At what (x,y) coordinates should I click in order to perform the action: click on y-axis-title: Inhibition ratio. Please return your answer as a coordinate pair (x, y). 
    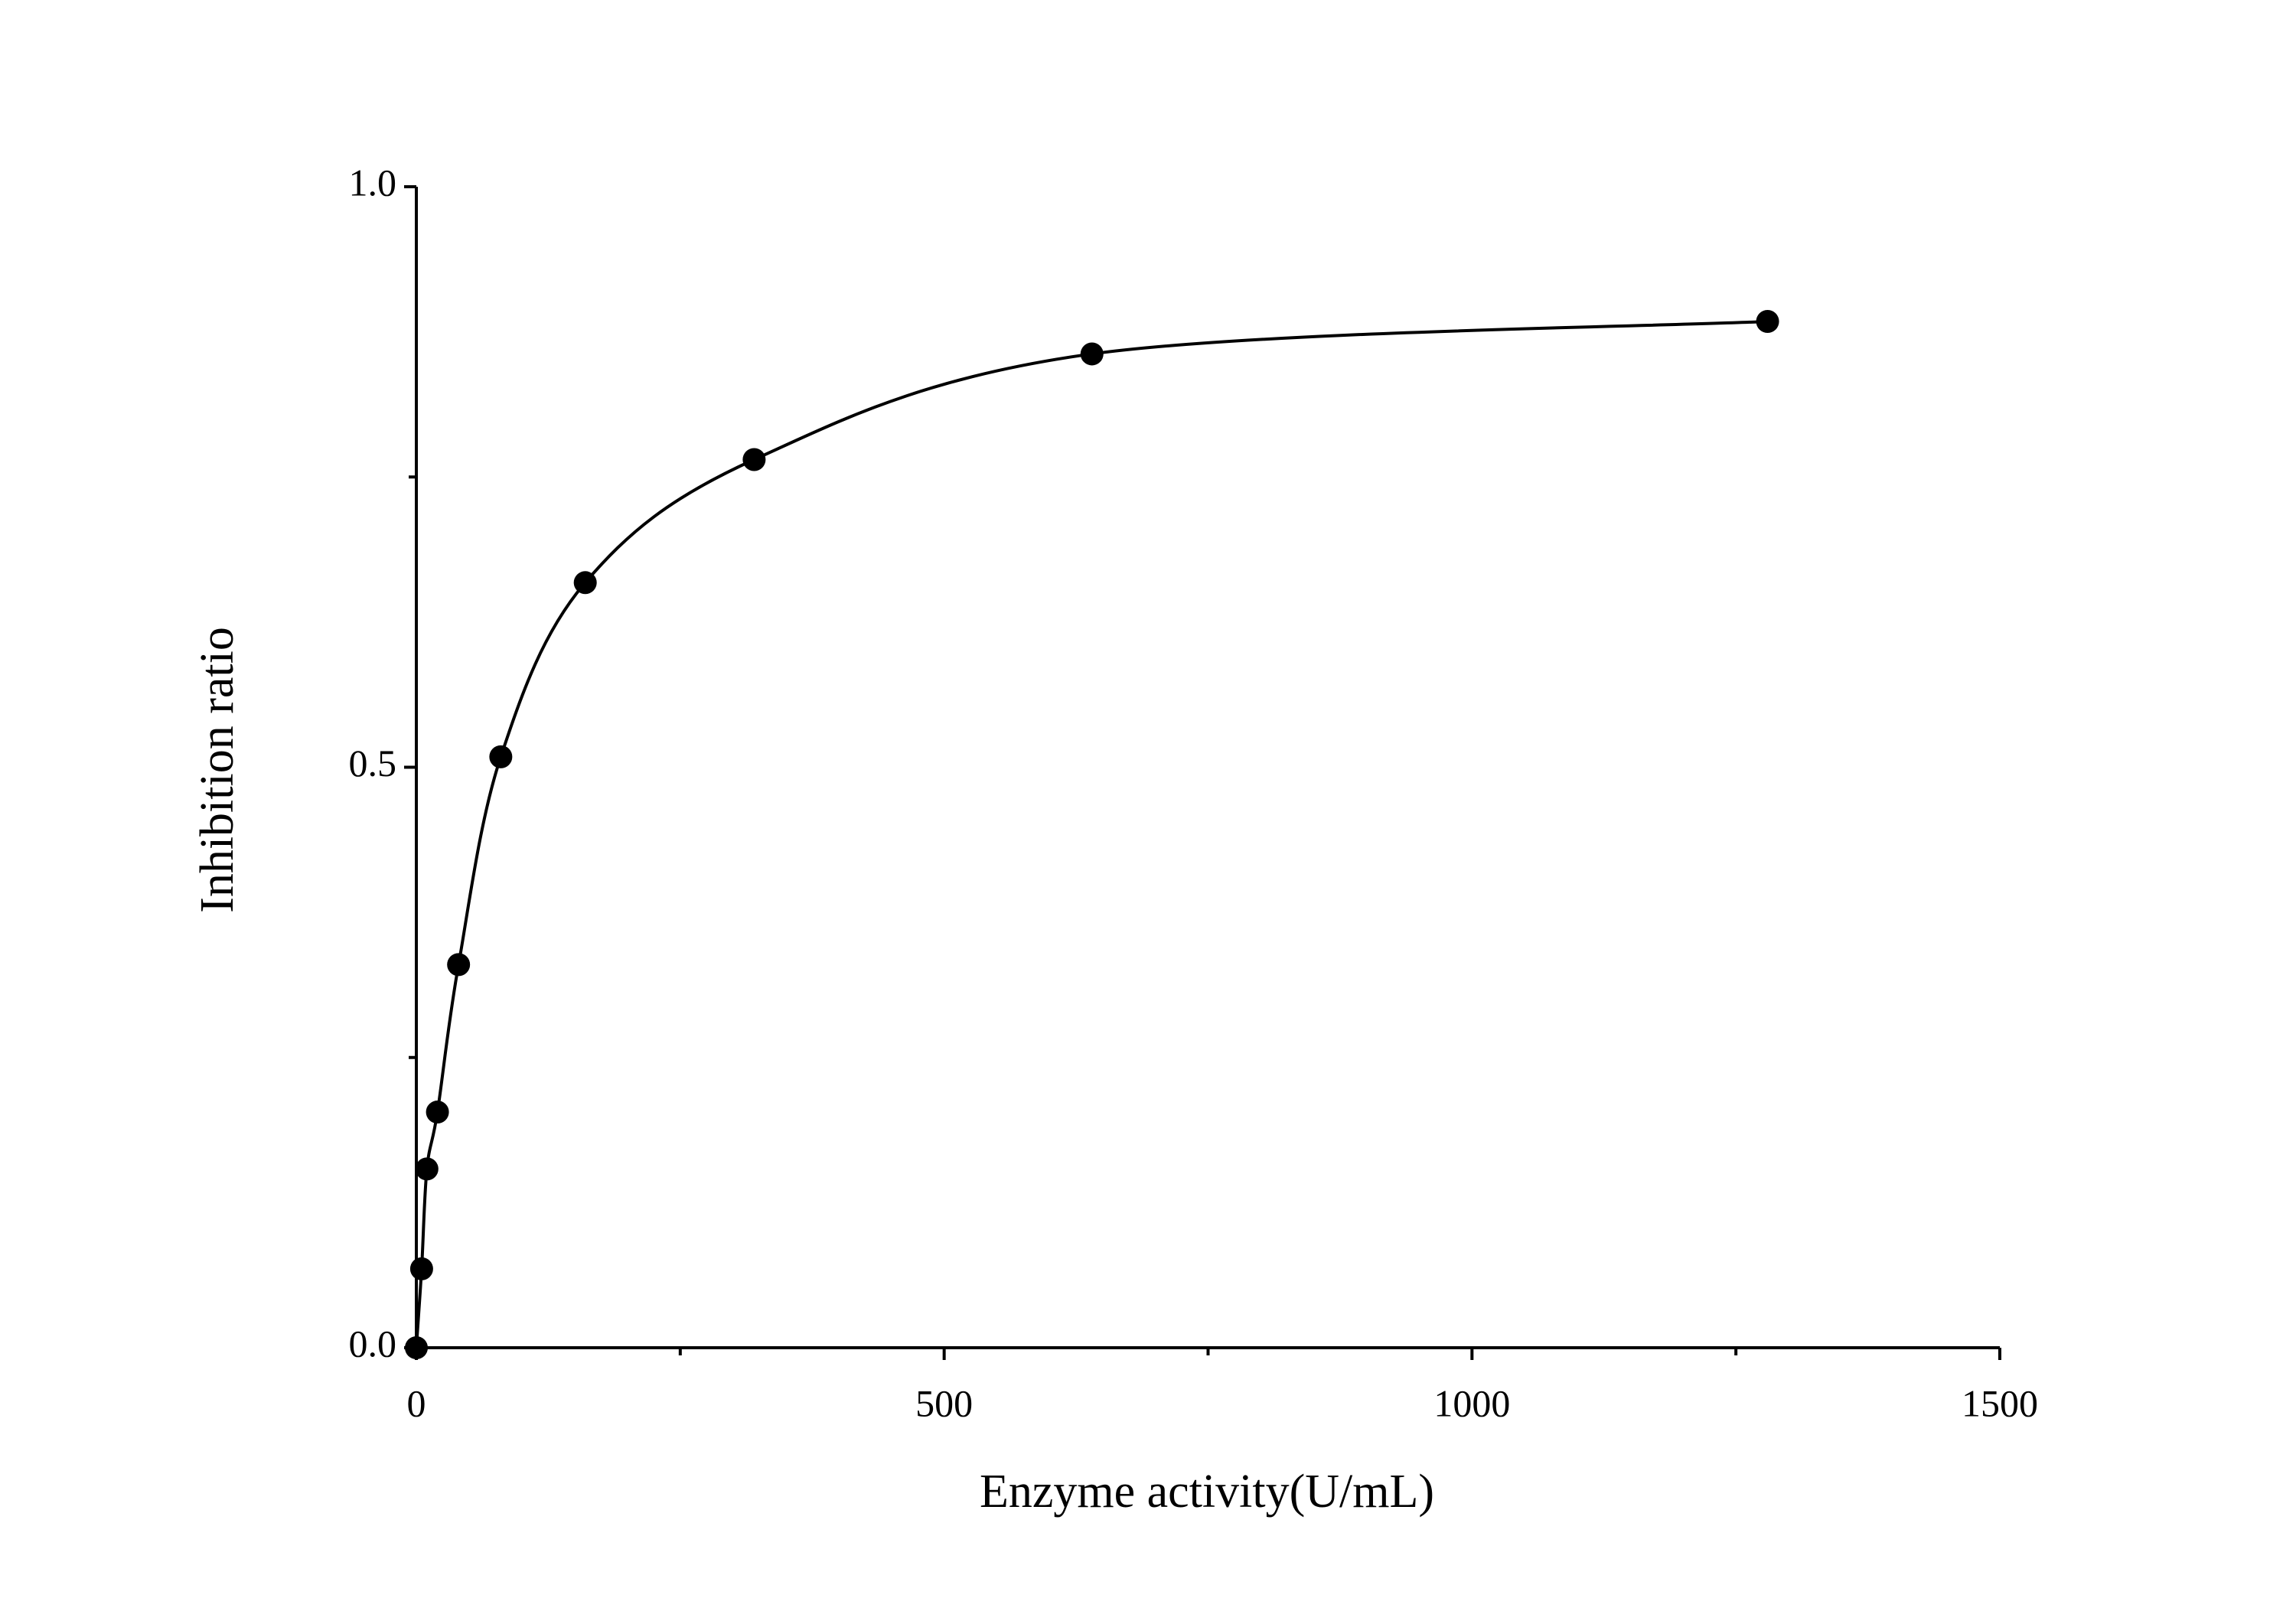
    Looking at the image, I should click on (217, 770).